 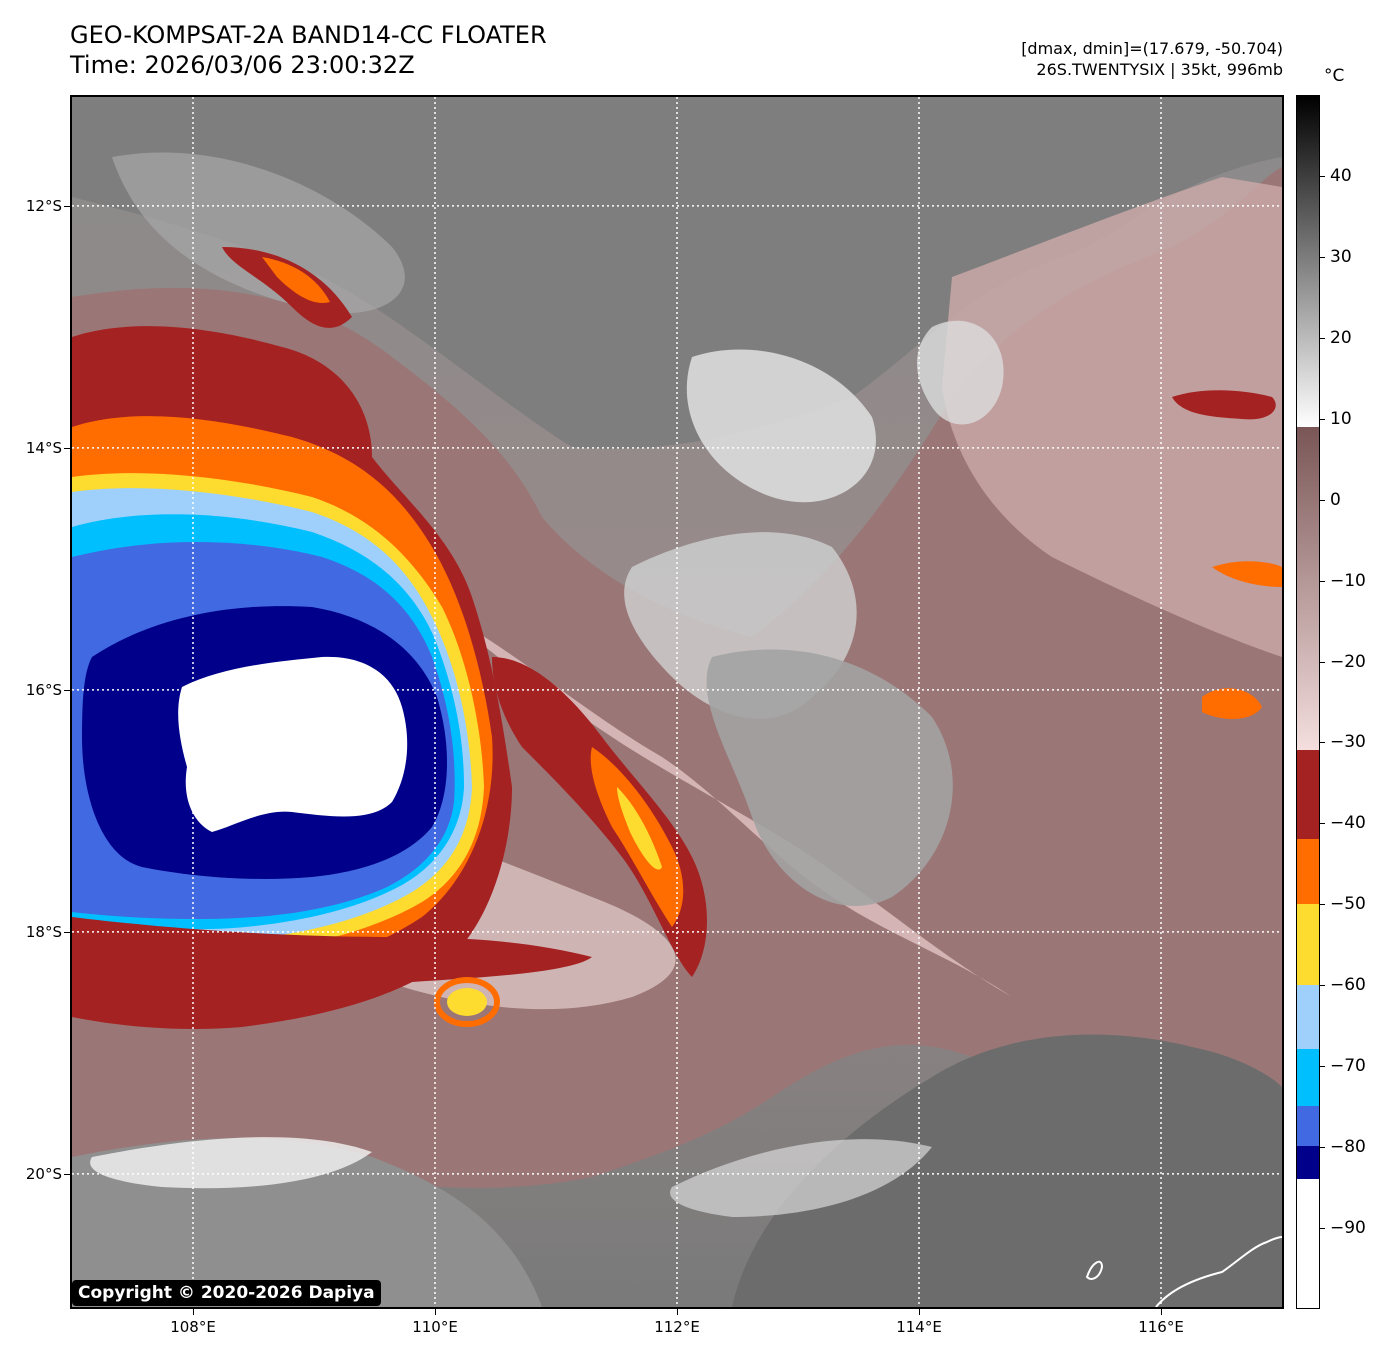 I want to click on colorbar-tick-label: 40, so click(x=1341, y=175).